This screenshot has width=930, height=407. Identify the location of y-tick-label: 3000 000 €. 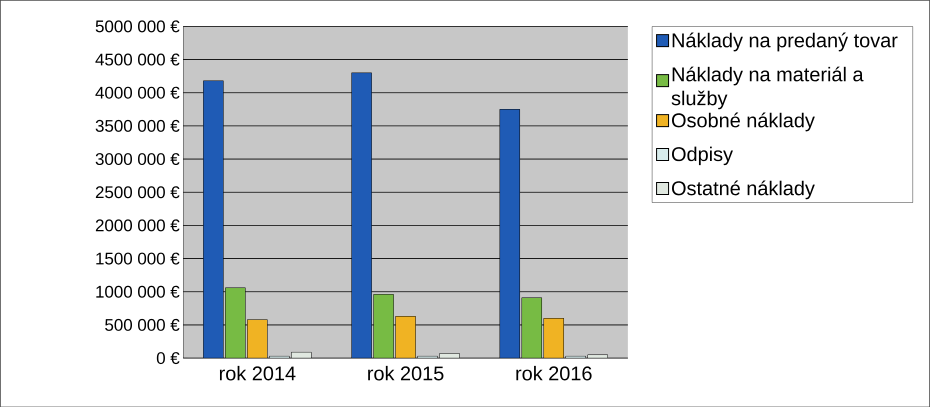
(138, 158).